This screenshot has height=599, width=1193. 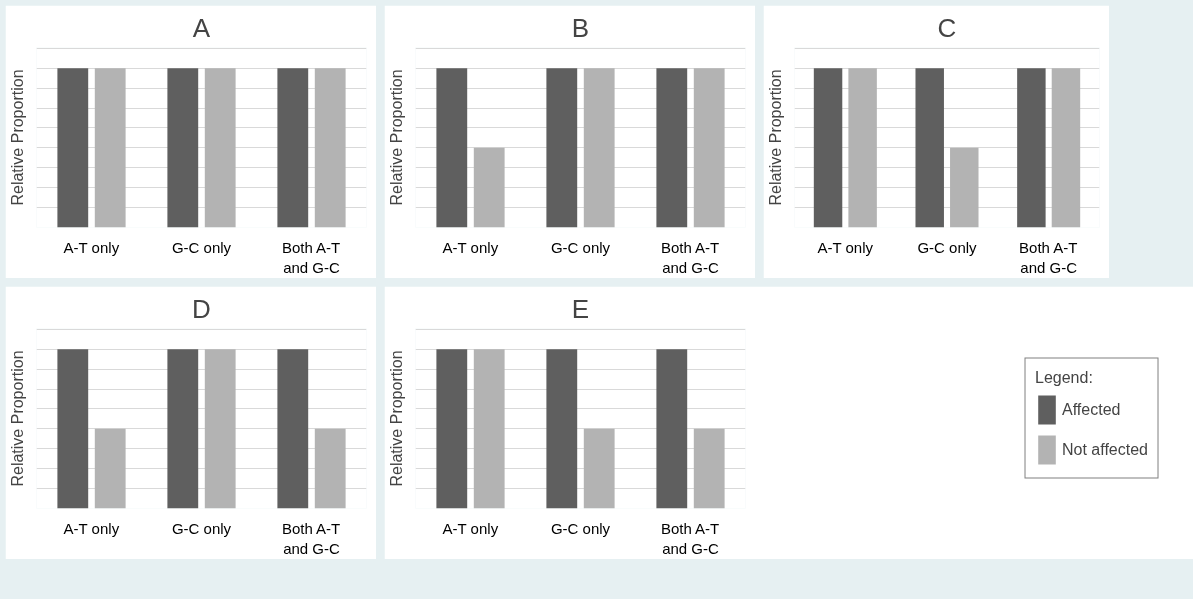 What do you see at coordinates (580, 27) in the screenshot?
I see `chart-title: B` at bounding box center [580, 27].